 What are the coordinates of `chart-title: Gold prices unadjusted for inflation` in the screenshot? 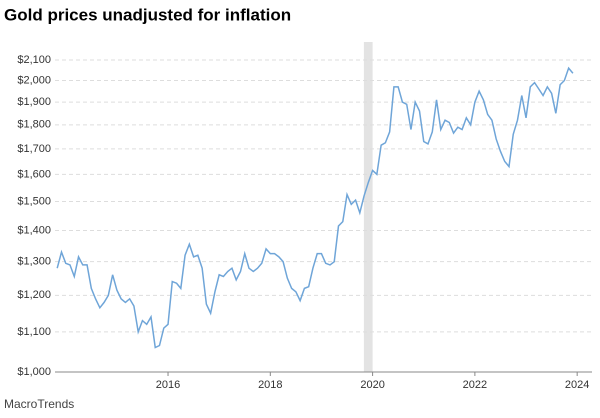 It's located at (147, 14).